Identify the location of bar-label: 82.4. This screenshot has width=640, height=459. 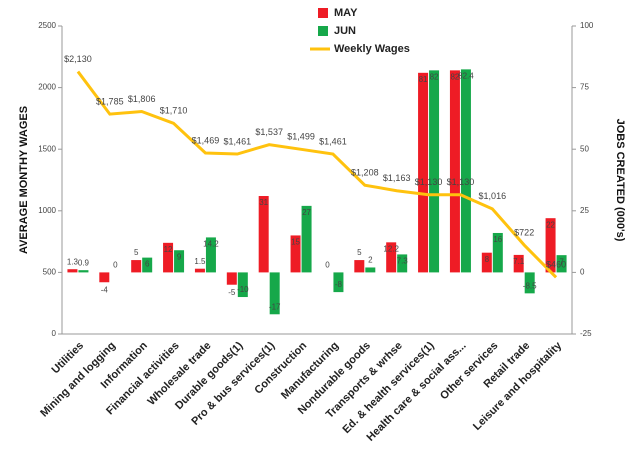
(466, 75).